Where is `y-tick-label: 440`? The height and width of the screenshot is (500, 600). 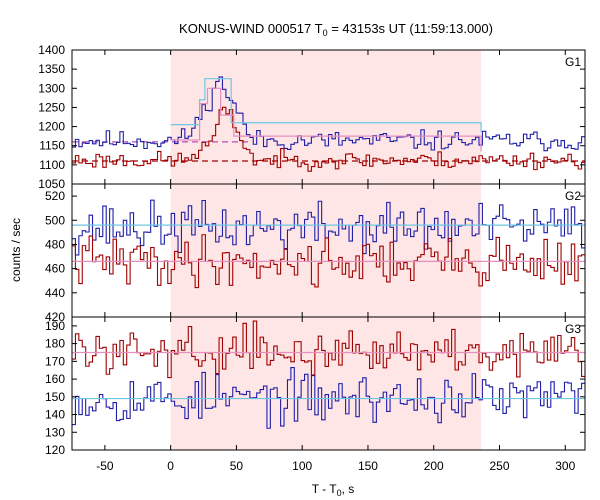
y-tick-label: 440 is located at coordinates (55, 293).